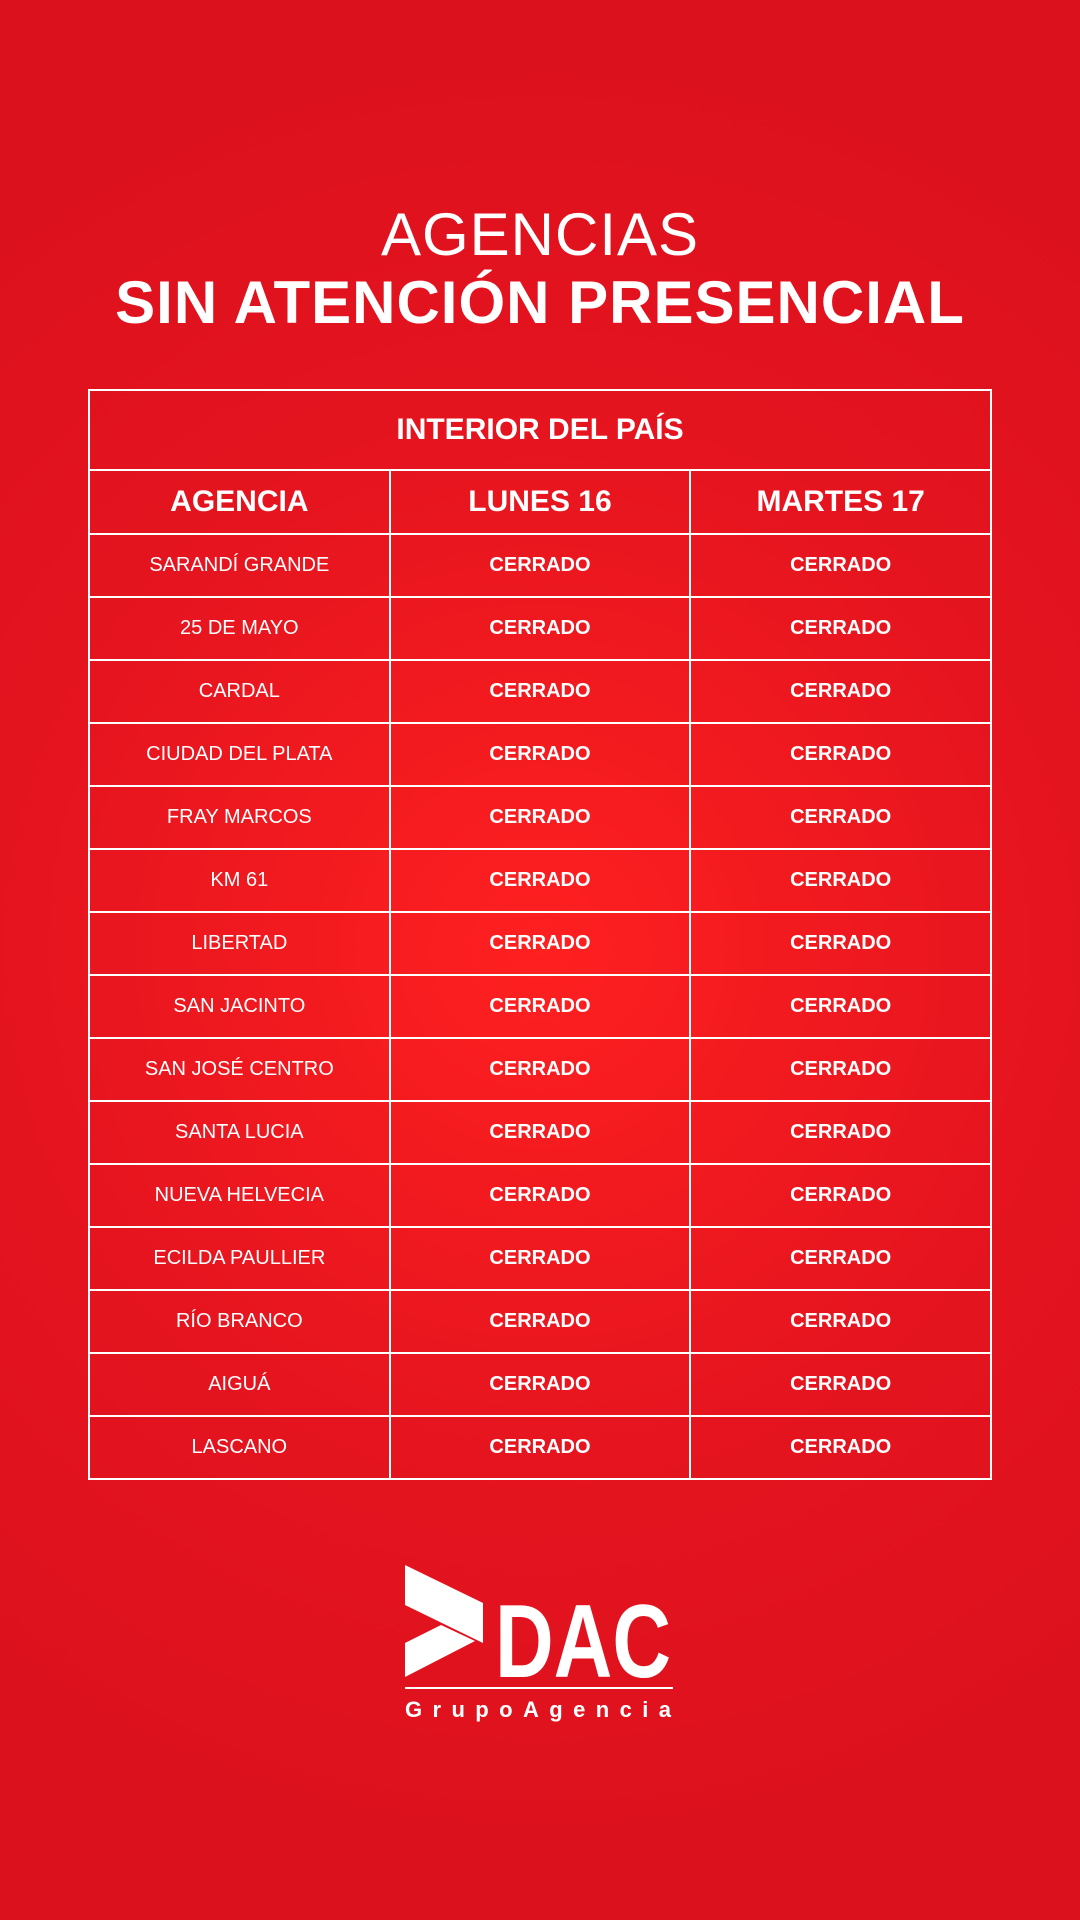  I want to click on table-row: SARANDÍ GRANDE CERRADO CERRADO, so click(540, 565).